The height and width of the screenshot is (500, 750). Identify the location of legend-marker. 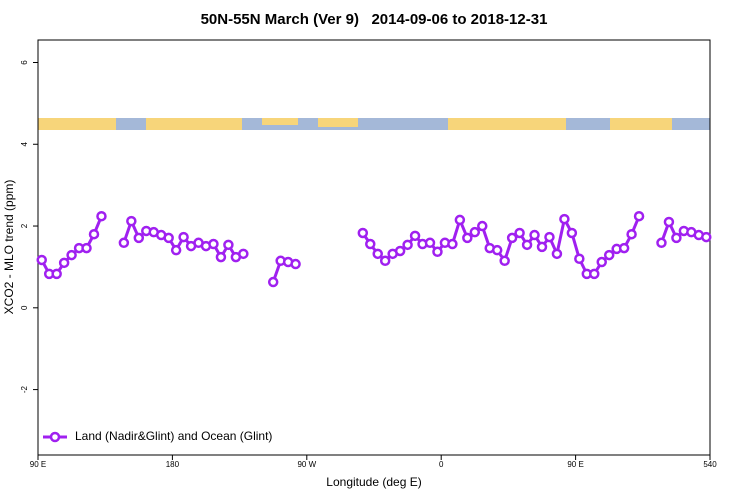
(55, 437).